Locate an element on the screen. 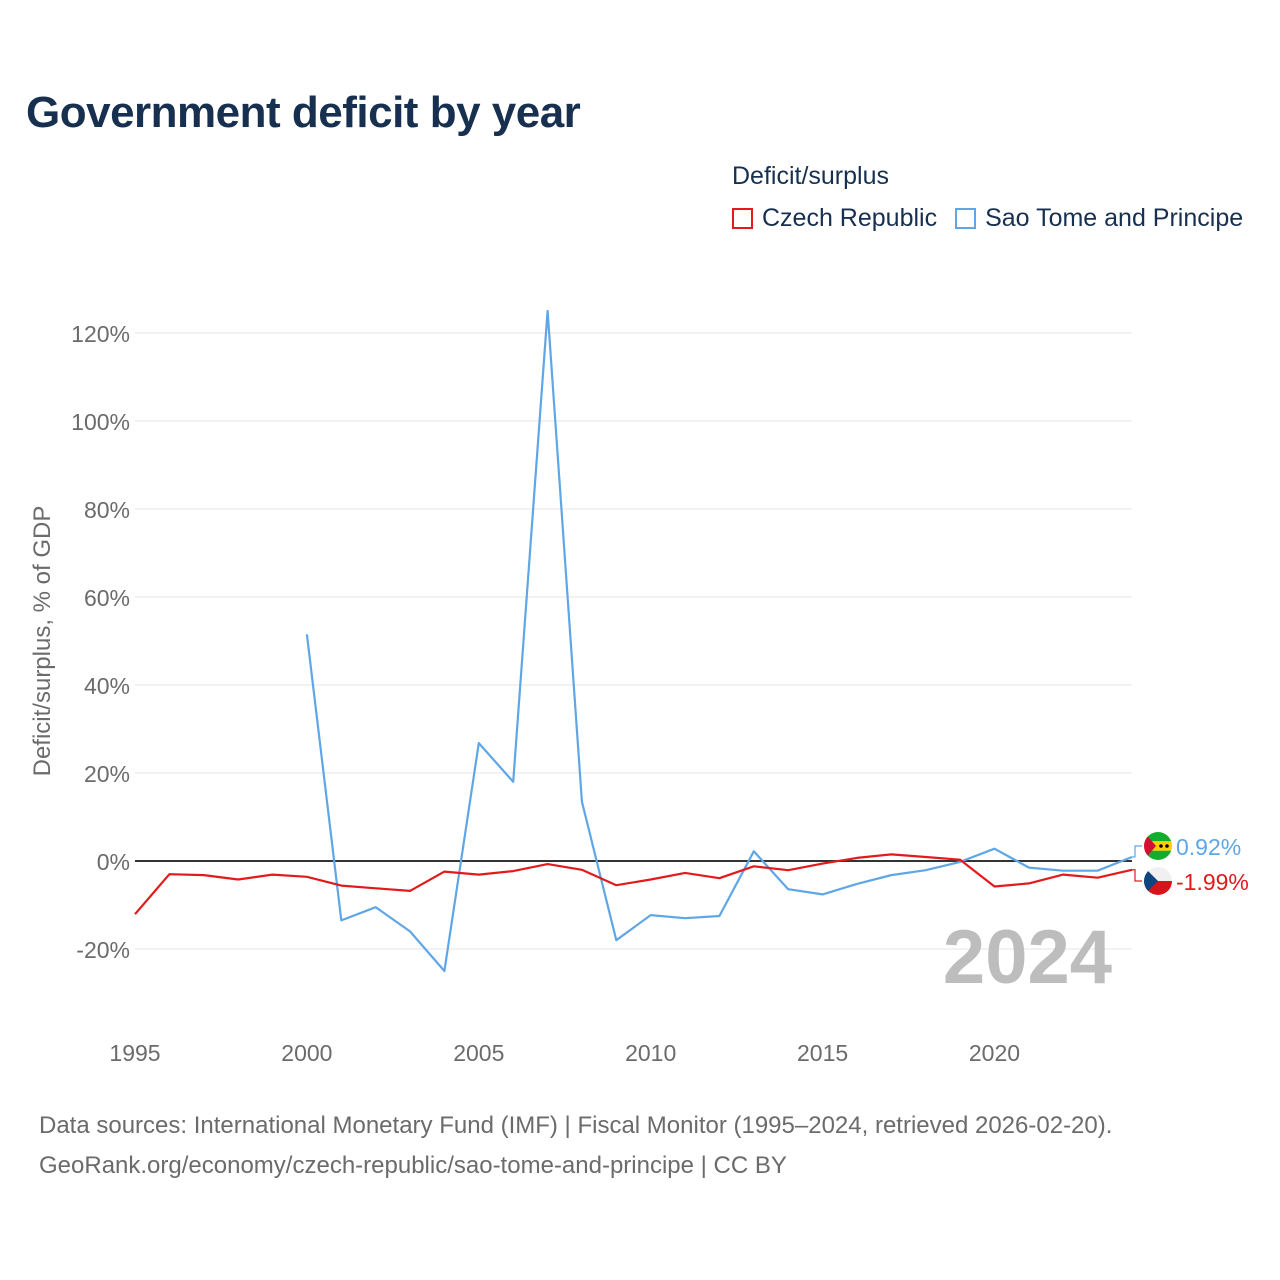 Image resolution: width=1280 pixels, height=1280 pixels. x-tick-label: 2020 is located at coordinates (994, 1053).